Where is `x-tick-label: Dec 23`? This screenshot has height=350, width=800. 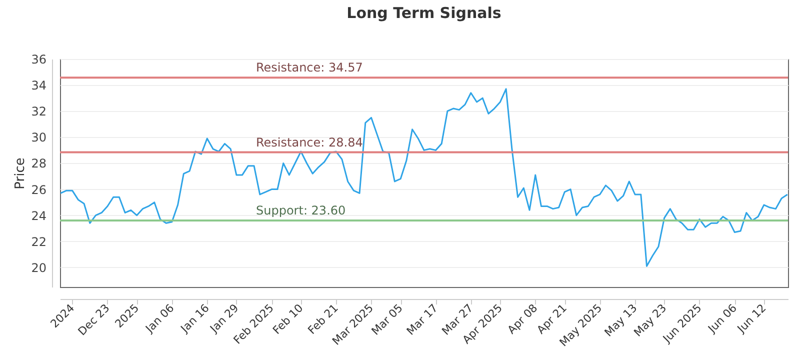 x-tick-label: Dec 23 is located at coordinates (94, 320).